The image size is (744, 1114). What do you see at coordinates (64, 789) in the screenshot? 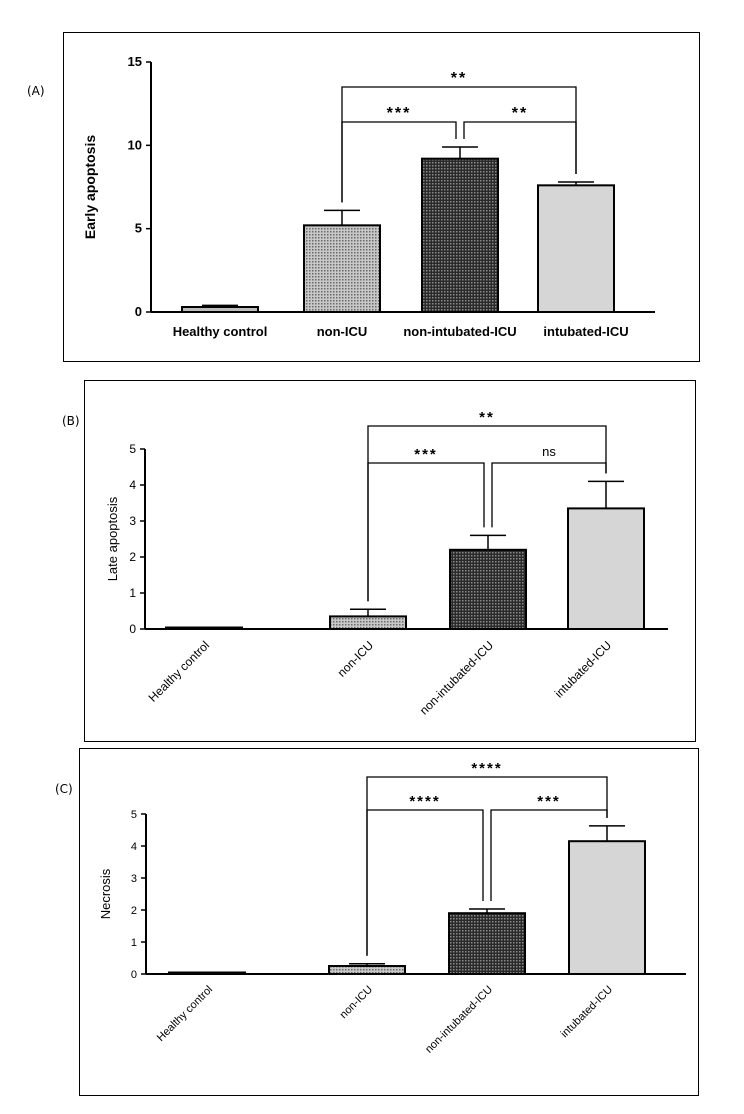
I see `panel-c-letter: (C)` at bounding box center [64, 789].